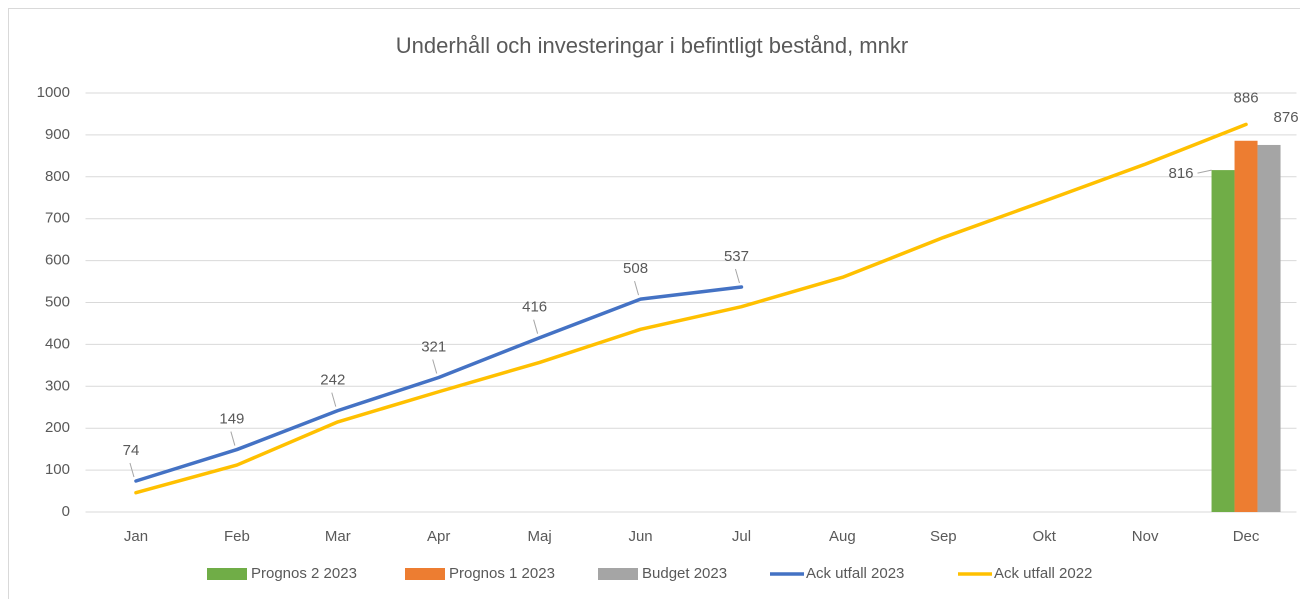  Describe the element at coordinates (741, 536) in the screenshot. I see `x-tick-label: Jul` at that location.